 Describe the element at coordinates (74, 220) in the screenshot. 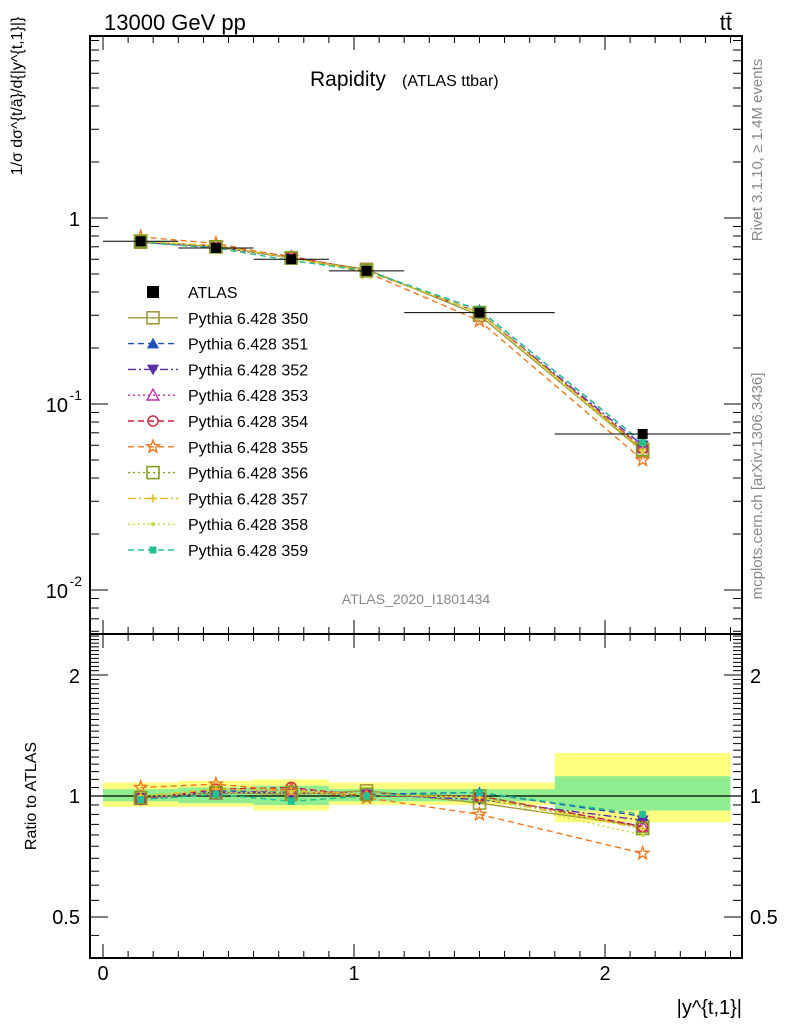

I see `y-tick-label-1: 1` at that location.